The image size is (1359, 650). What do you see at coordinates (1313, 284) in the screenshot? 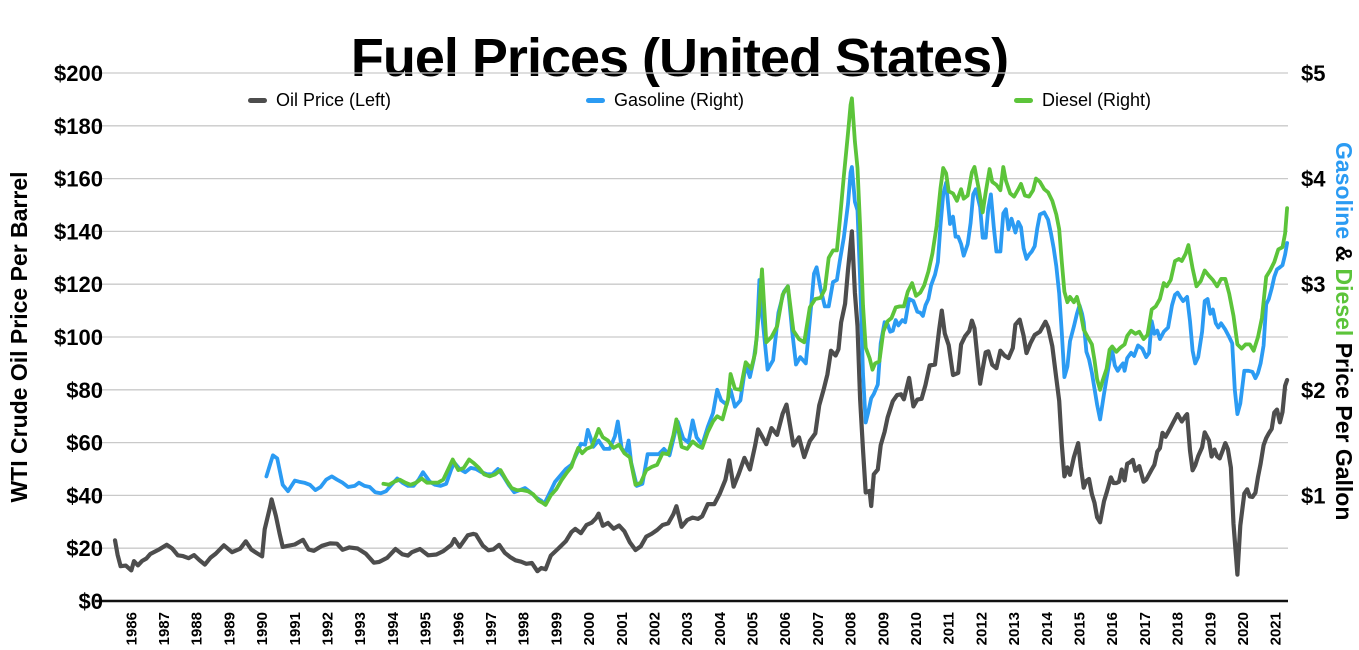
I see `right-axis-tick-label: $3` at bounding box center [1313, 284].